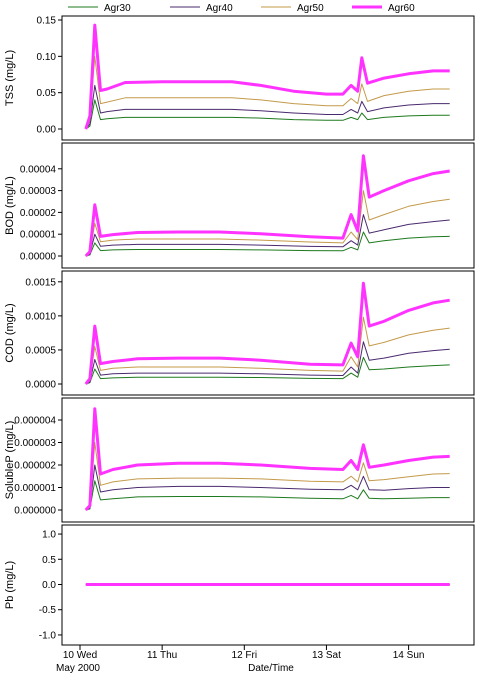 The image size is (499, 677). Describe the element at coordinates (47, 93) in the screenshot. I see `y-tick-label: 0.05` at that location.